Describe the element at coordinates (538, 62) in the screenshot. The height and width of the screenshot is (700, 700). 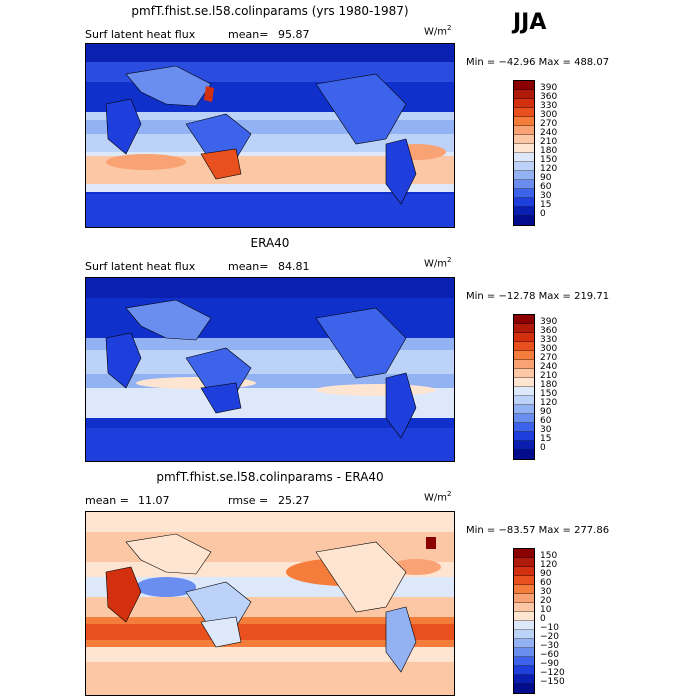
I see `panel-1-min-max: Min = −42.96 Max = 488.07` at that location.